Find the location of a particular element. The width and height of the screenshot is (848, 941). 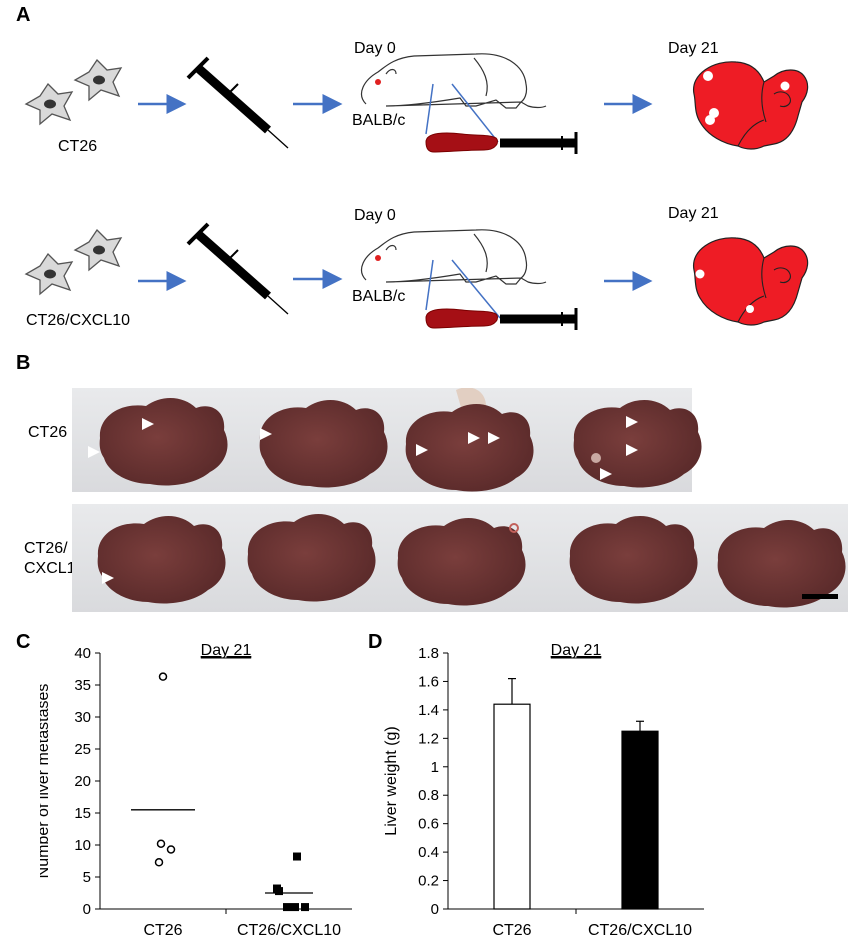

y-tick-label: 20 is located at coordinates (82, 781).